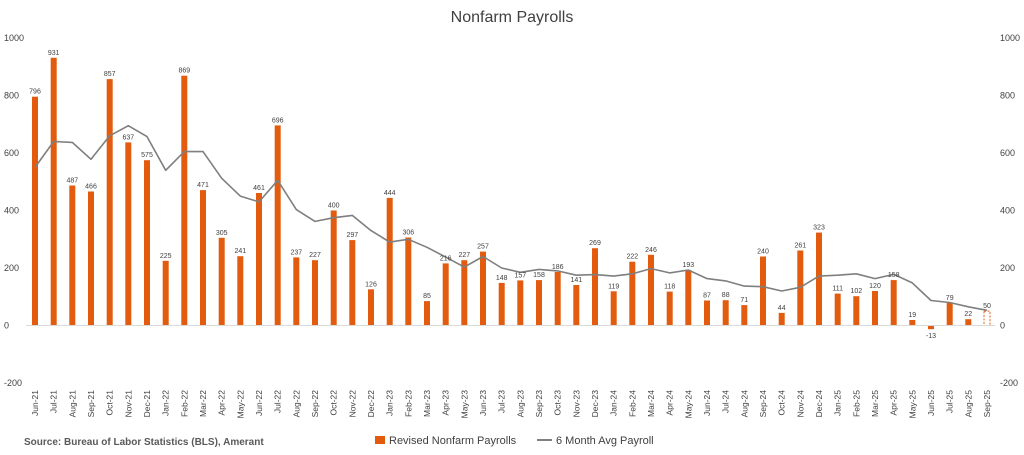 The width and height of the screenshot is (1024, 455). What do you see at coordinates (453, 441) in the screenshot?
I see `legend-bar-label: Revised Nonfarm Payrolls` at bounding box center [453, 441].